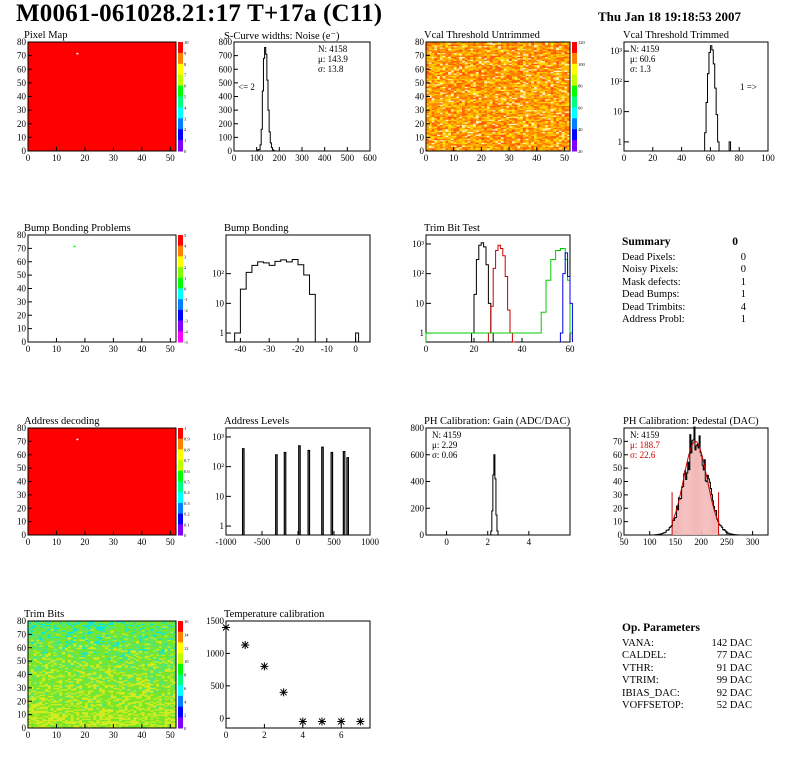 The image size is (796, 772). I want to click on y-tick-label: 0, so click(422, 151).